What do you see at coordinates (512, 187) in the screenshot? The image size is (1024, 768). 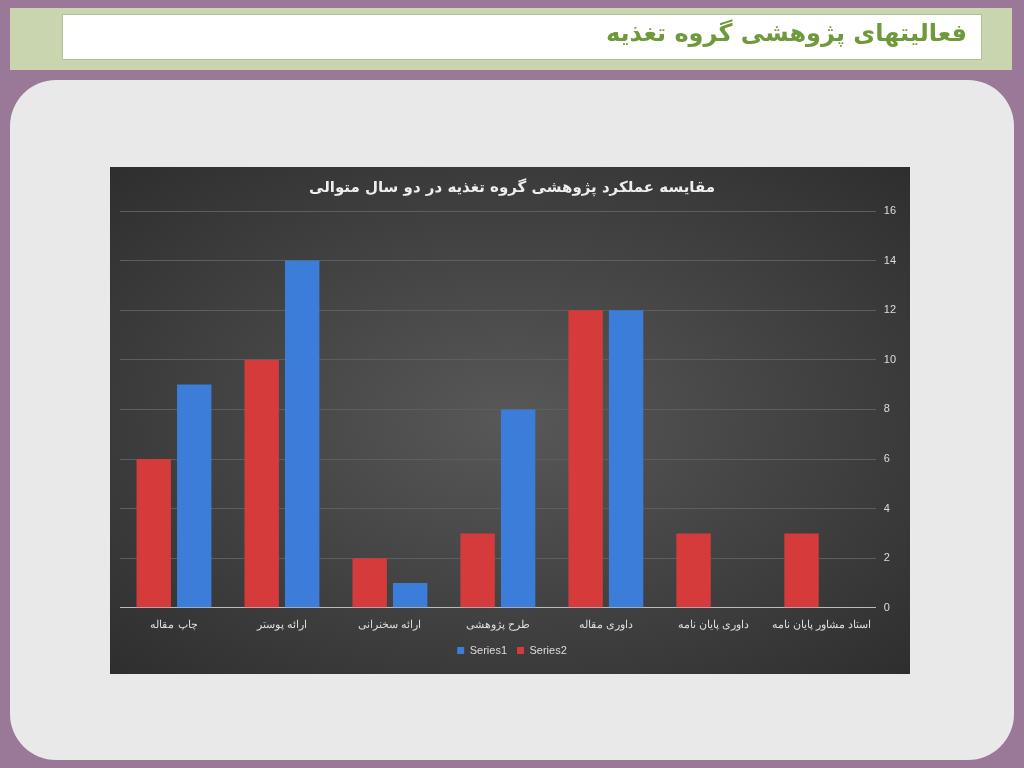 I see `chart-subtitle: مقایسه عملکرد پژوهشی گروه تغذیه در دو سال متوالی` at bounding box center [512, 187].